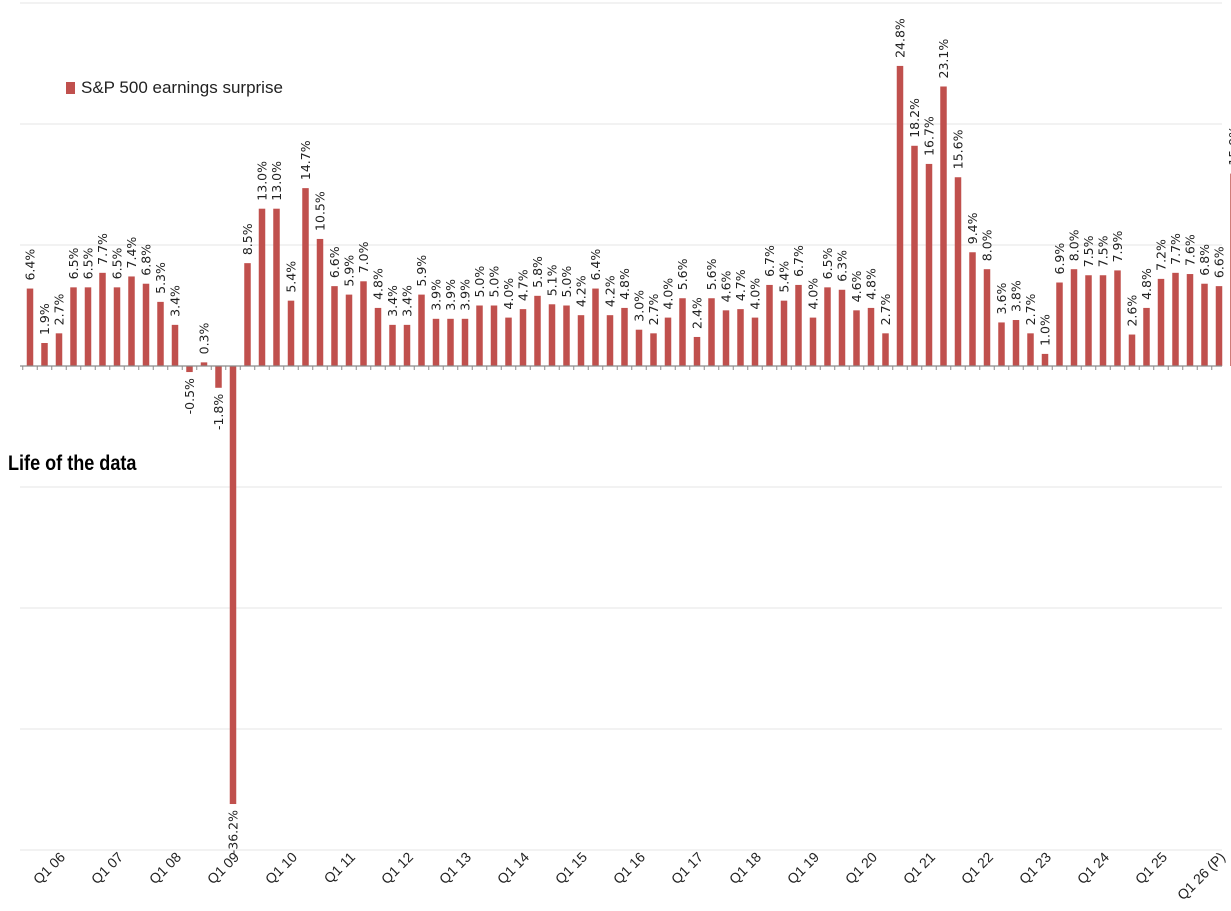  I want to click on x-tick-label: Q1 26 (P), so click(1201, 876).